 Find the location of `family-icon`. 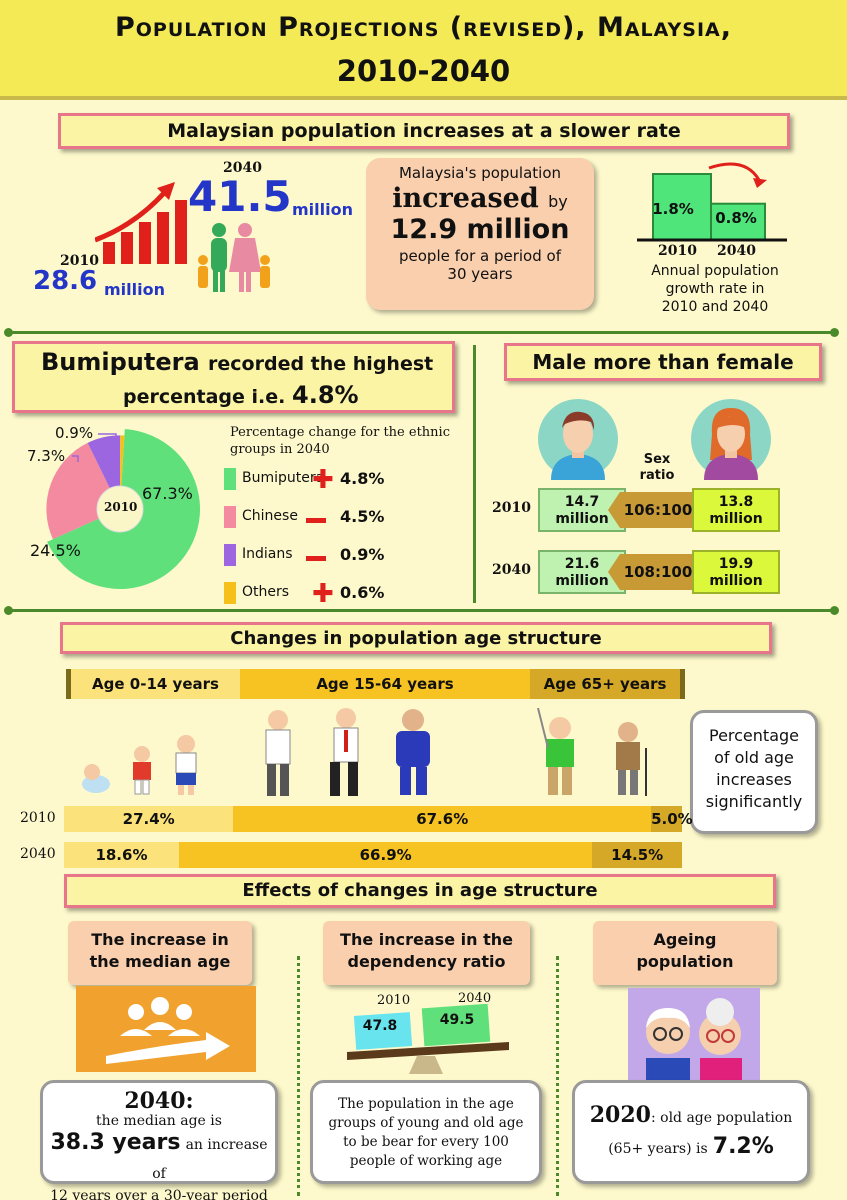

family-icon is located at coordinates (234, 257).